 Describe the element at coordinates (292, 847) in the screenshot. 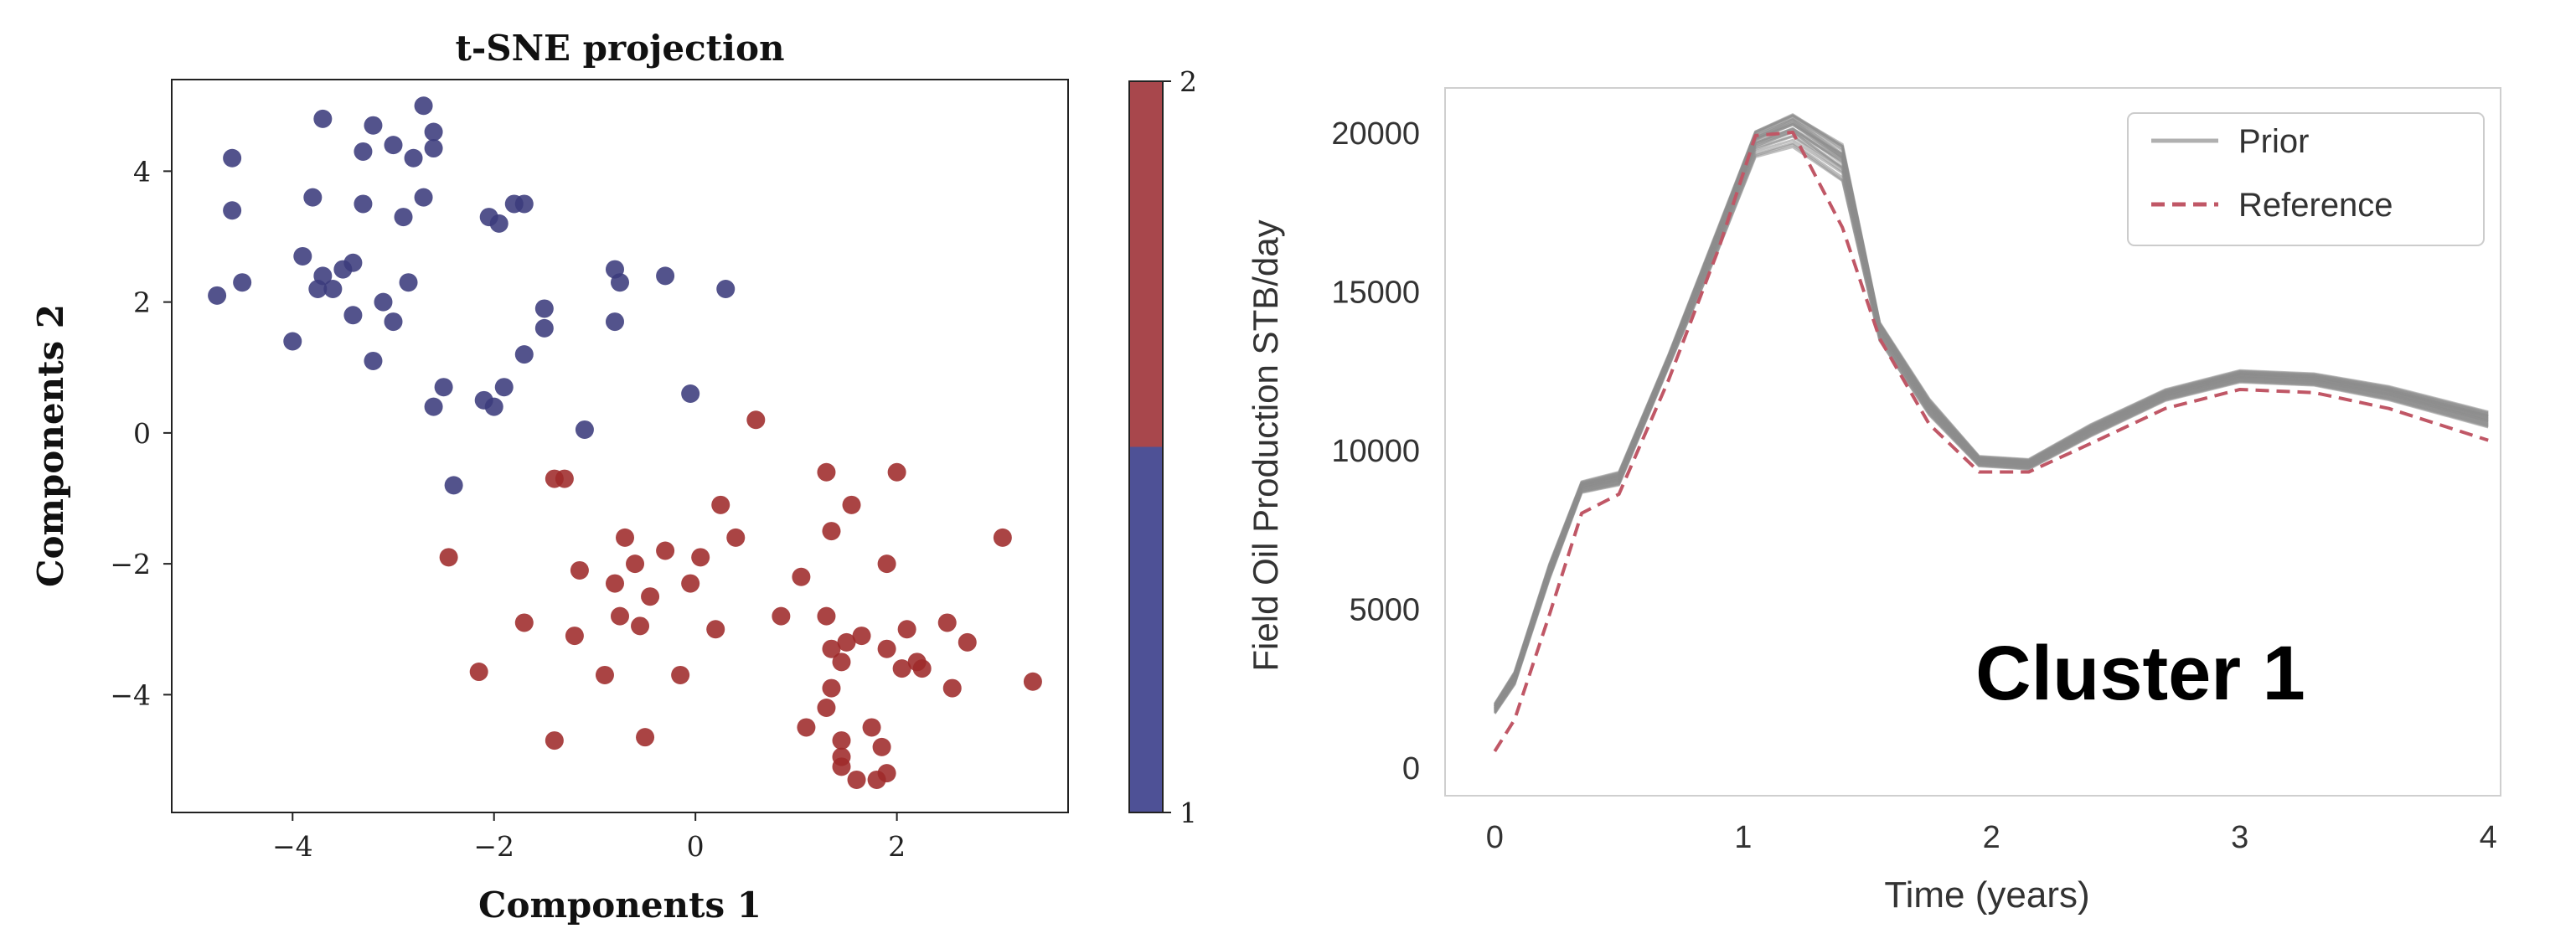

I see `tsne-x-tick-label: −4` at that location.